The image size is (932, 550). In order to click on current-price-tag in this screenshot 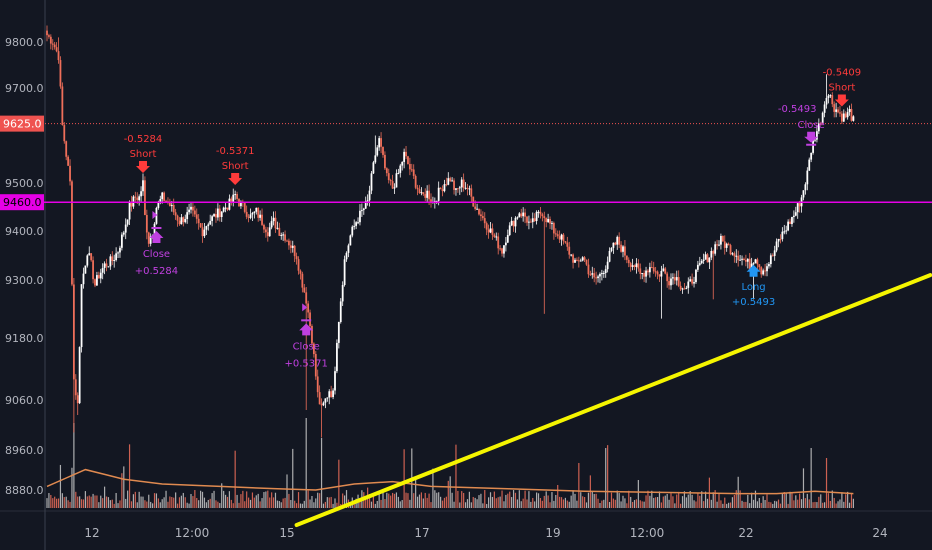, I will do `click(22, 123)`.